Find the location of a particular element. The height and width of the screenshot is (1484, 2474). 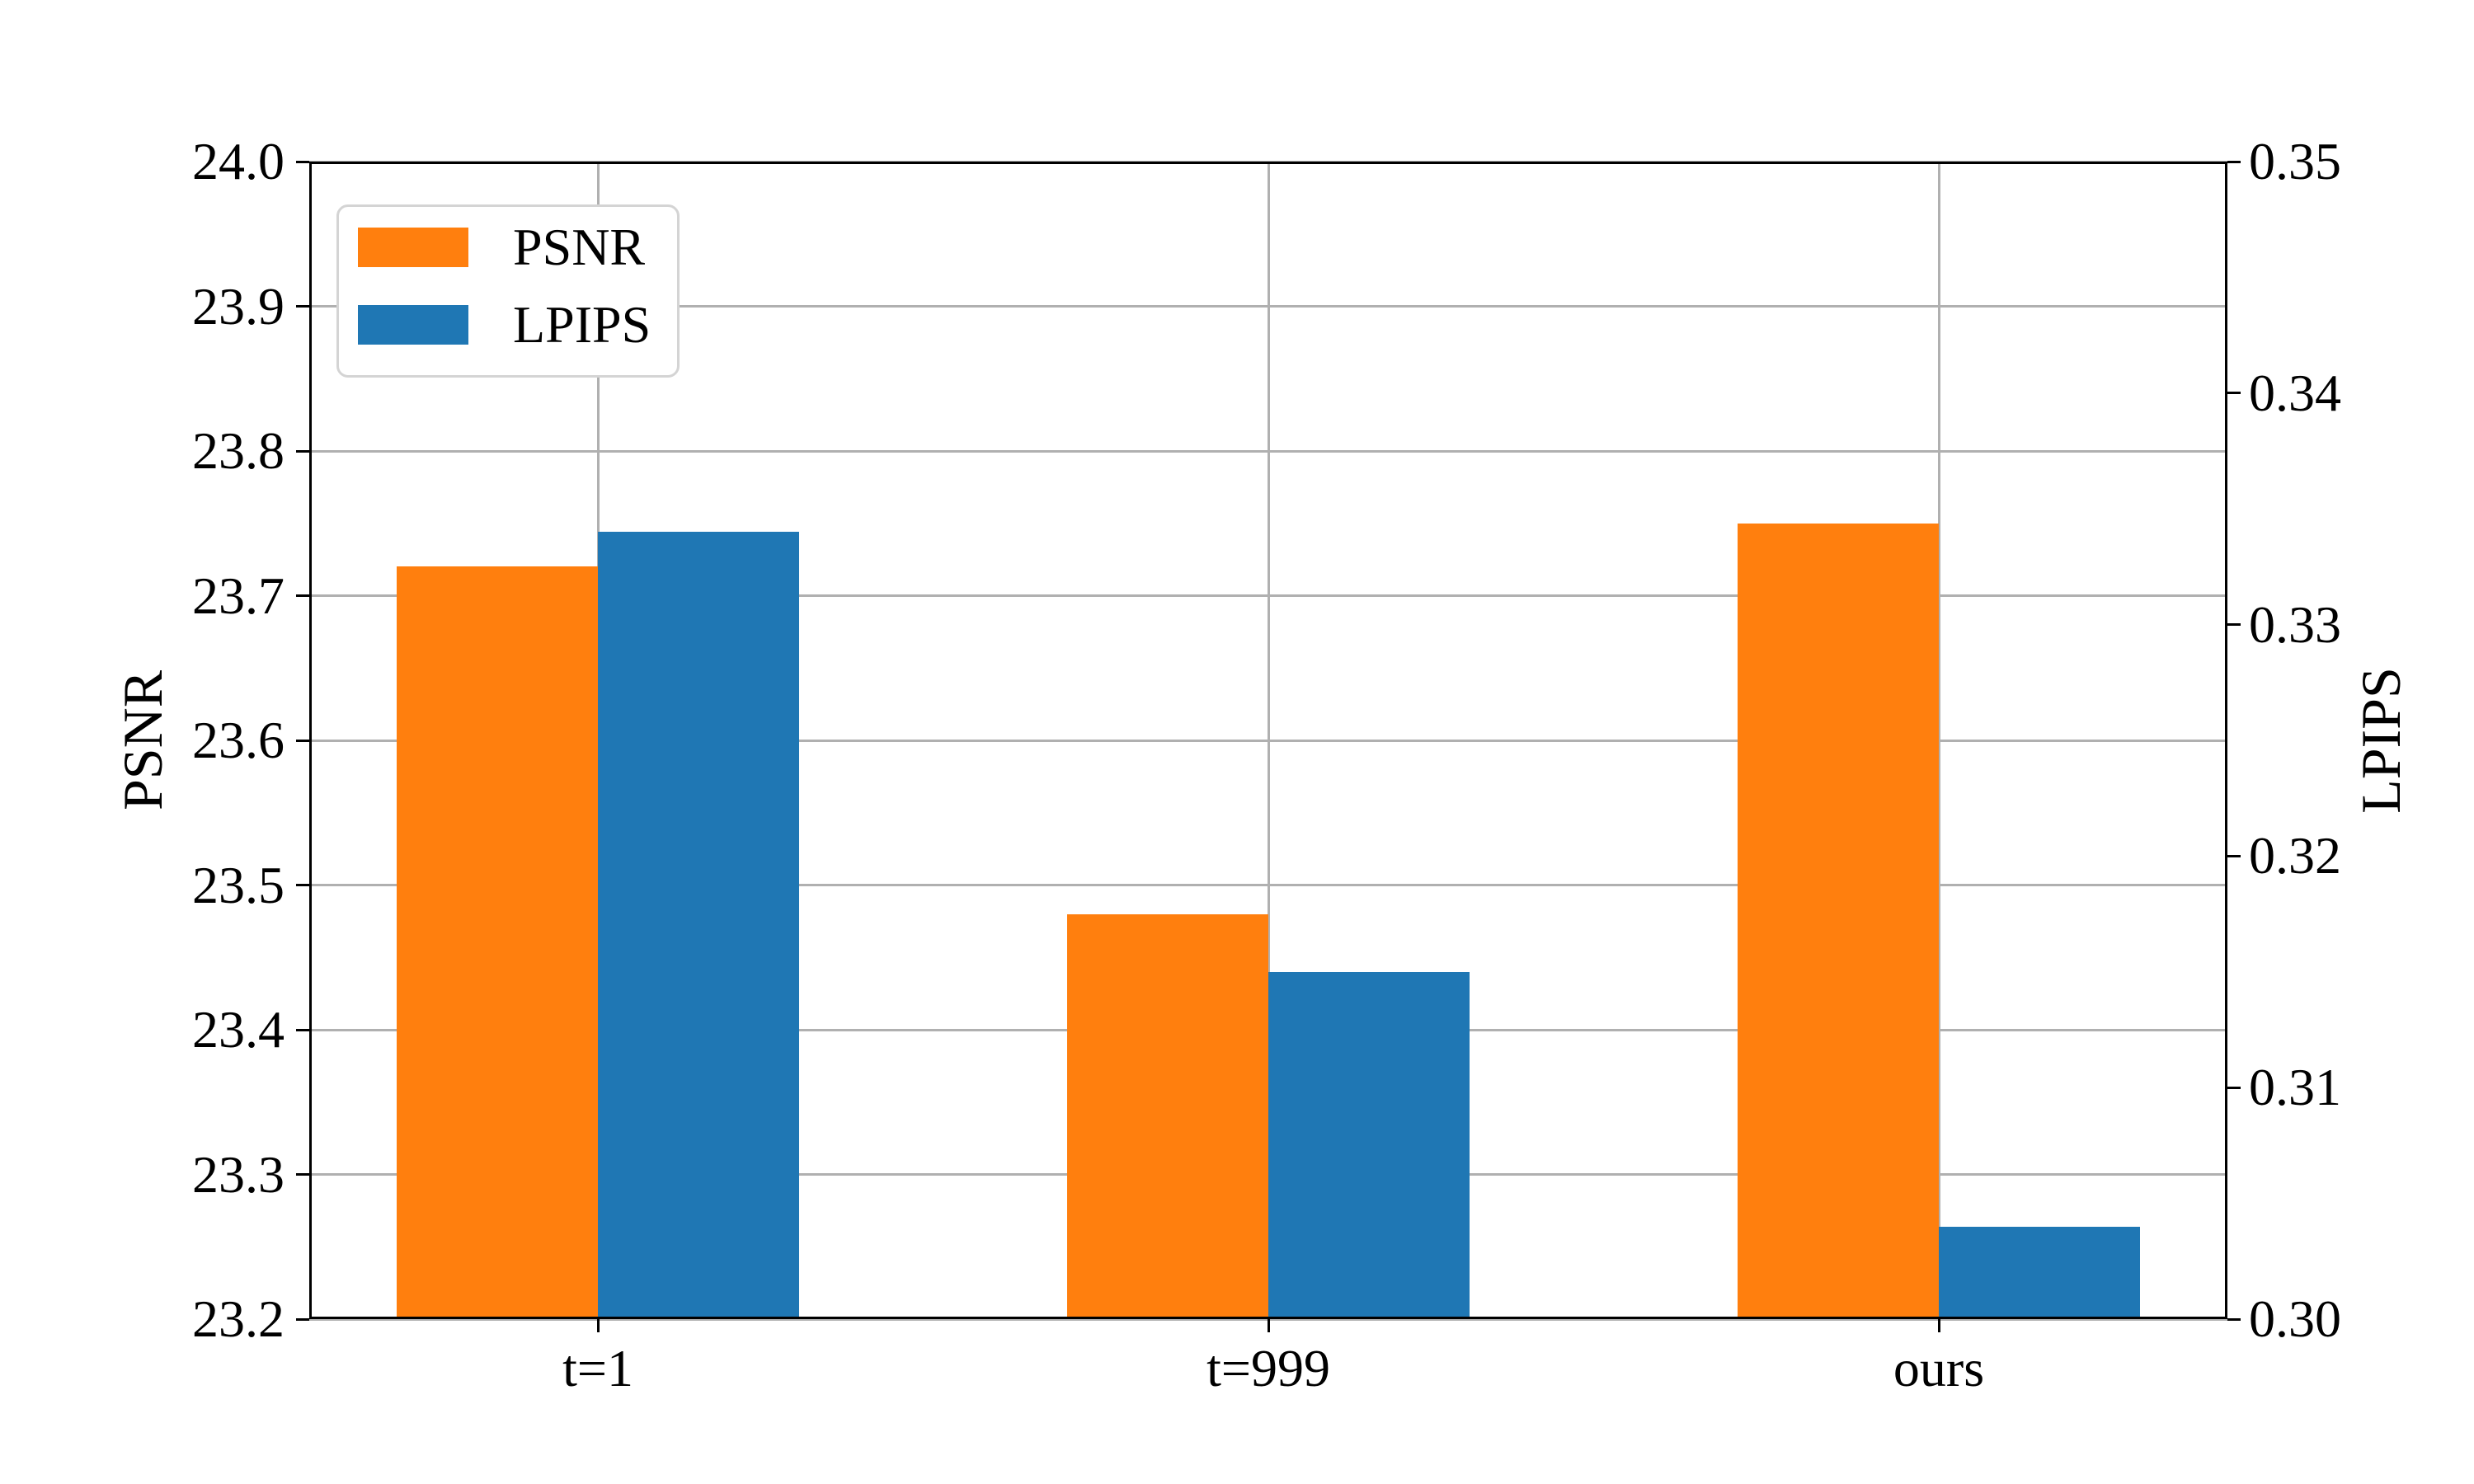

y-left-tick-label: 23.4 is located at coordinates (238, 1029).